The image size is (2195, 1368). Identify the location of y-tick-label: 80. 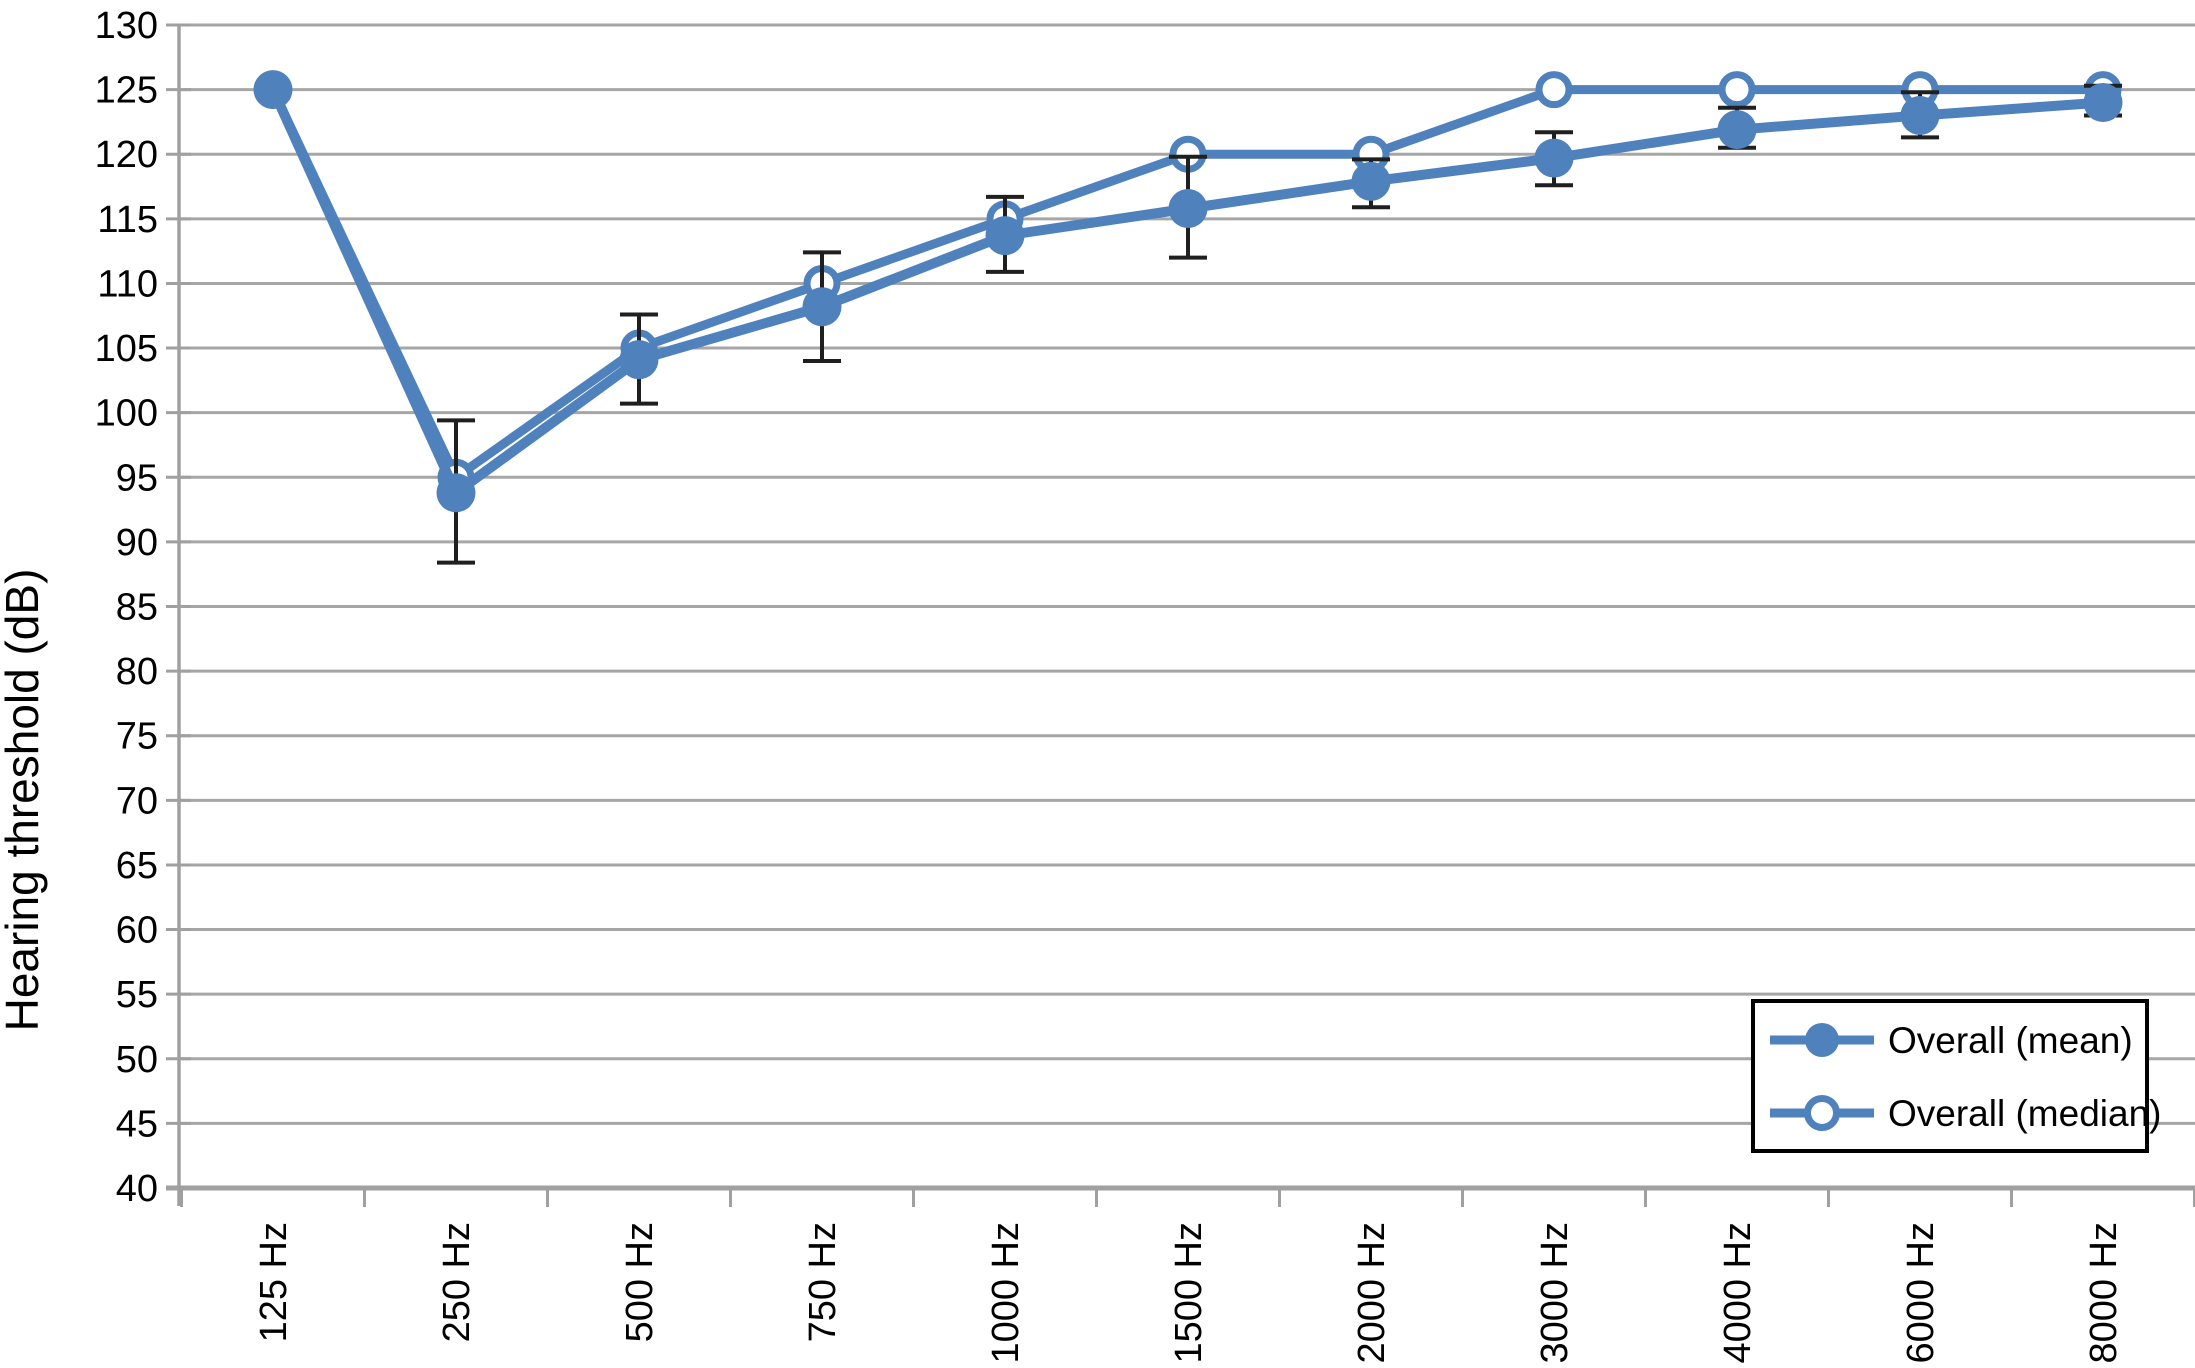
(137, 672).